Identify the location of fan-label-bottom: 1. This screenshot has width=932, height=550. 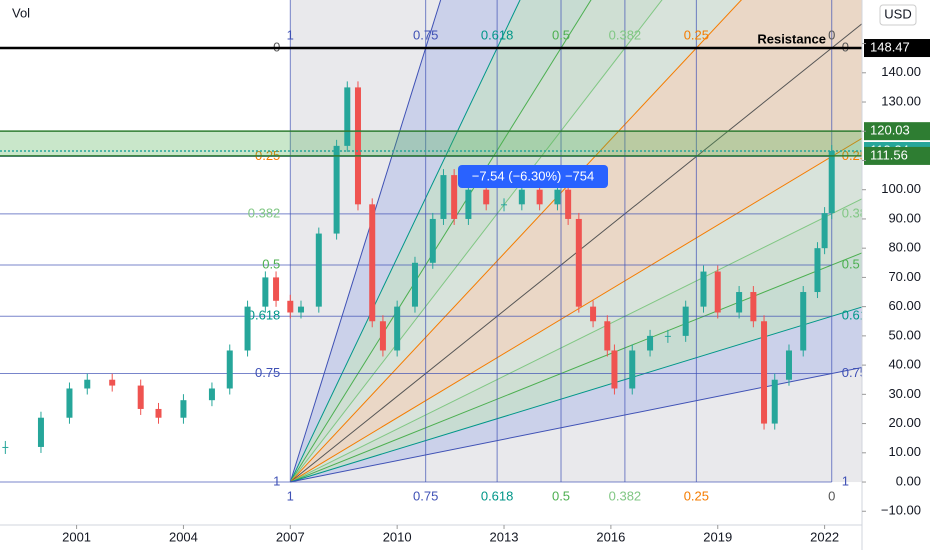
(290, 495).